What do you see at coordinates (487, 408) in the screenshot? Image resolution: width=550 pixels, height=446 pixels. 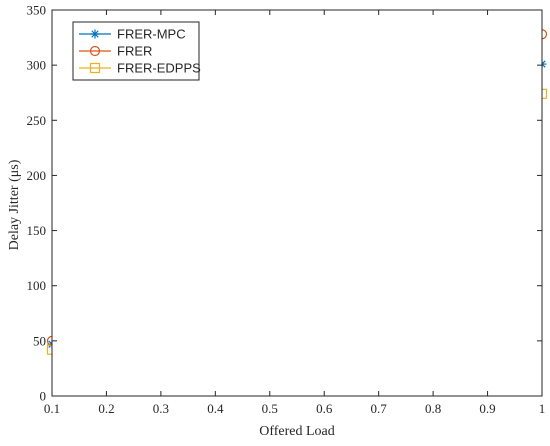 I see `x-tick-label: 0.9` at bounding box center [487, 408].